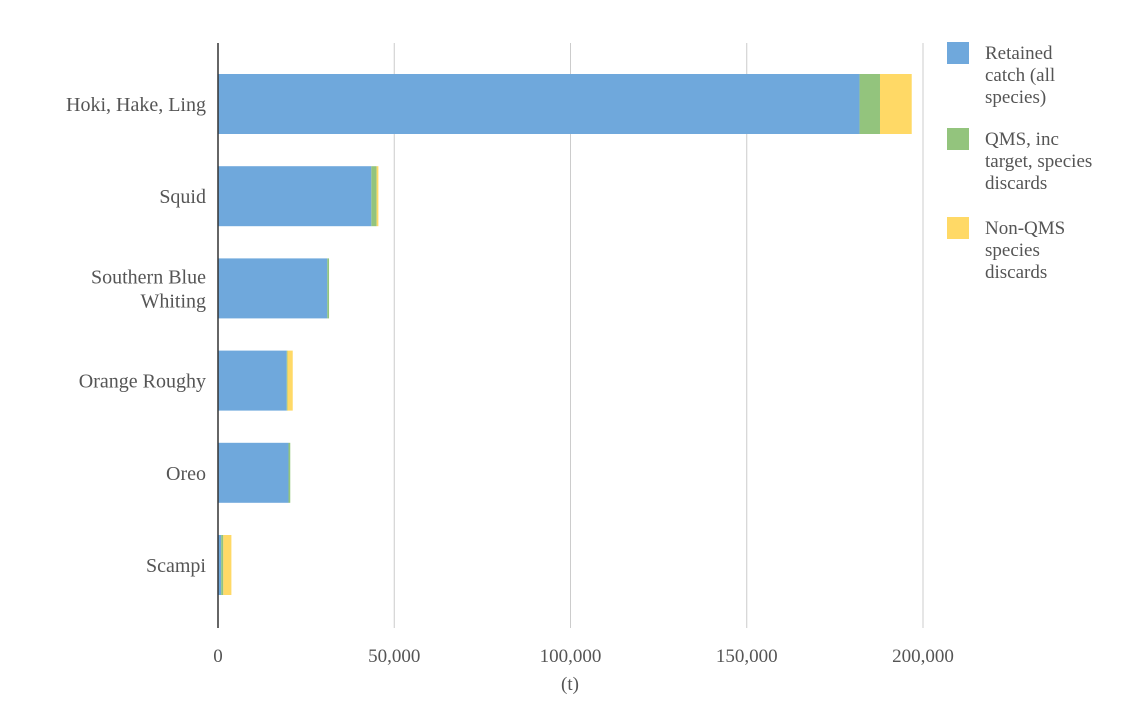 This screenshot has width=1140, height=705. I want to click on legend-label-line: catch (all, so click(1020, 75).